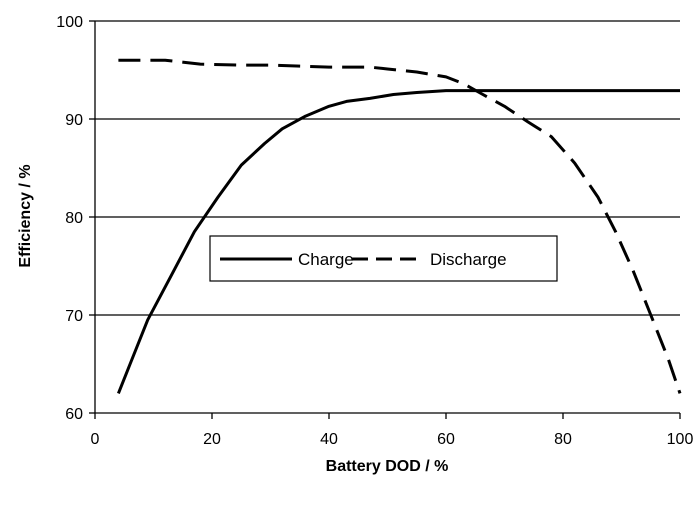  What do you see at coordinates (387, 466) in the screenshot?
I see `x-axis-label: Battery DOD / %` at bounding box center [387, 466].